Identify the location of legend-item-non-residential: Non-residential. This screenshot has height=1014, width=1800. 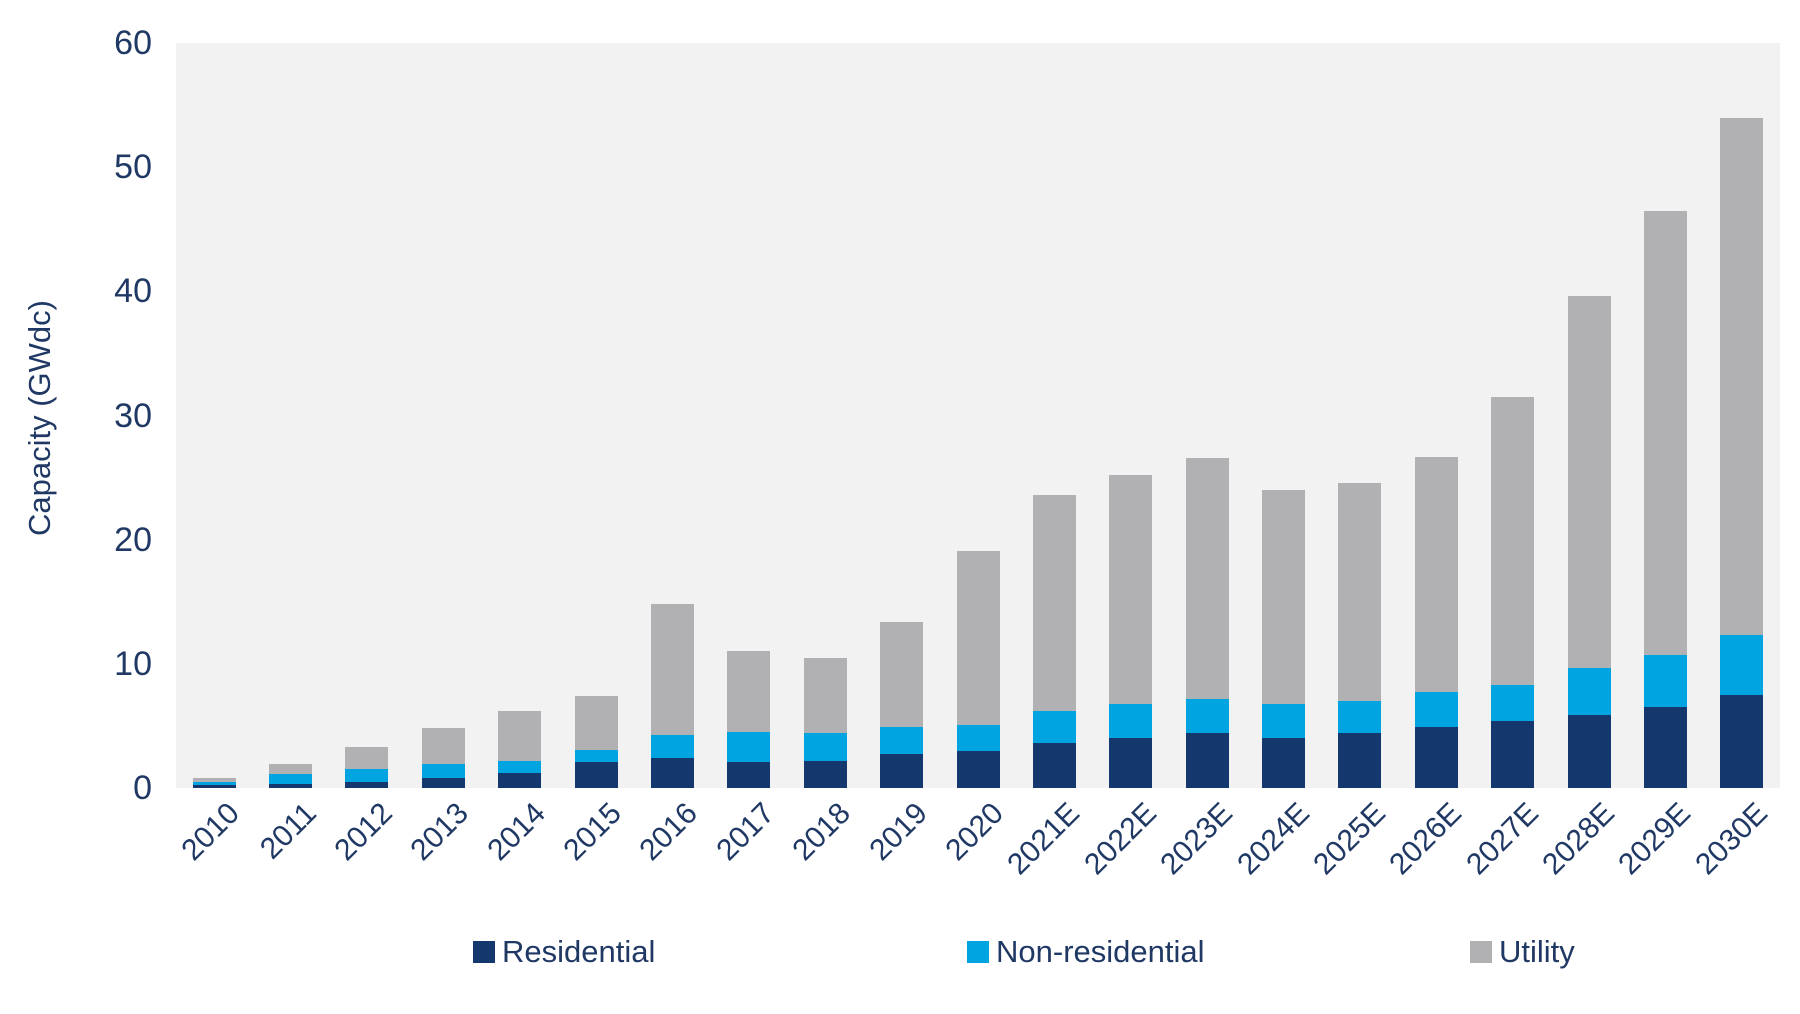
(1086, 951).